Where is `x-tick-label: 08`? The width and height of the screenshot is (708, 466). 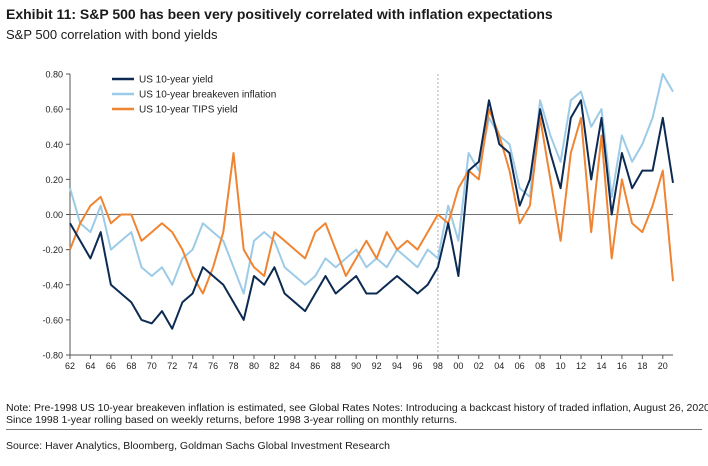
x-tick-label: 08 is located at coordinates (540, 366).